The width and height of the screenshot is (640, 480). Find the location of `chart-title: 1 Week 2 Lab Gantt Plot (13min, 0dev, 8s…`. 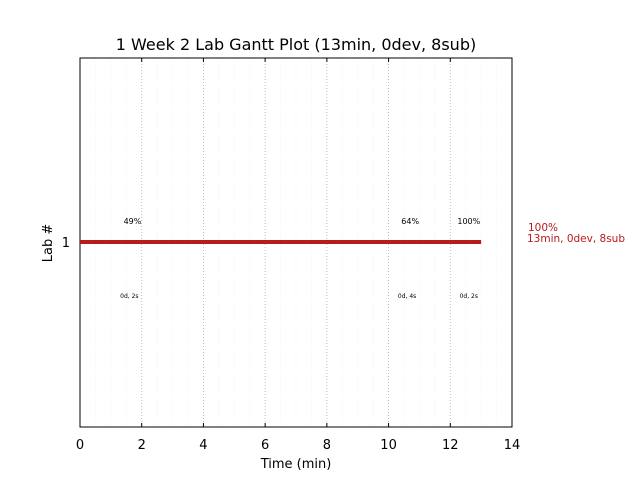

chart-title: 1 Week 2 Lab Gantt Plot (13min, 0dev, 8s… is located at coordinates (296, 44).